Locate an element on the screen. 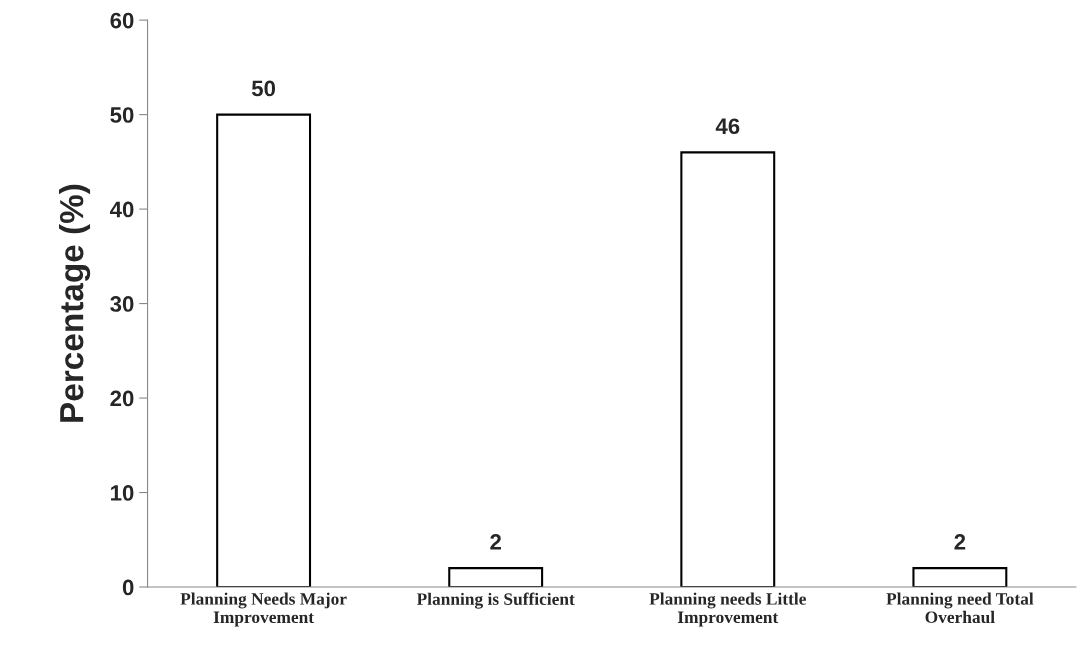 The image size is (1077, 649). y-tick-label: 60 is located at coordinates (122, 20).